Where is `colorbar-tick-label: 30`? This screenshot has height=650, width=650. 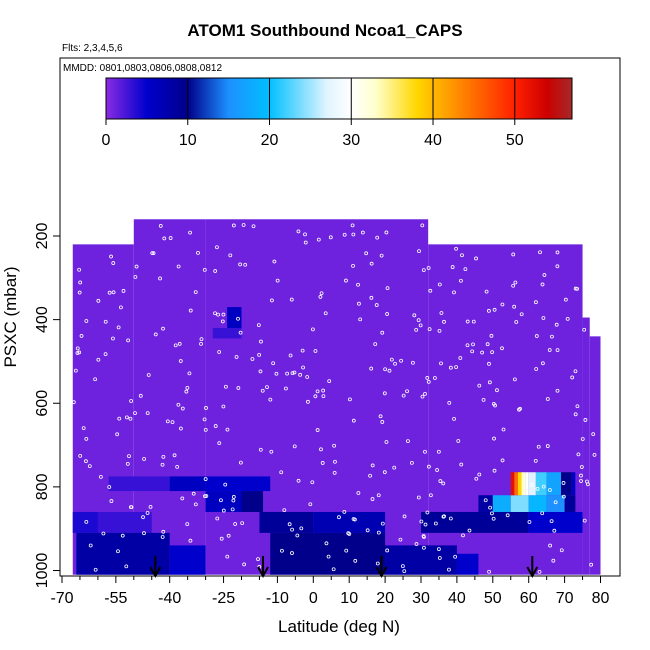 colorbar-tick-label: 30 is located at coordinates (351, 140).